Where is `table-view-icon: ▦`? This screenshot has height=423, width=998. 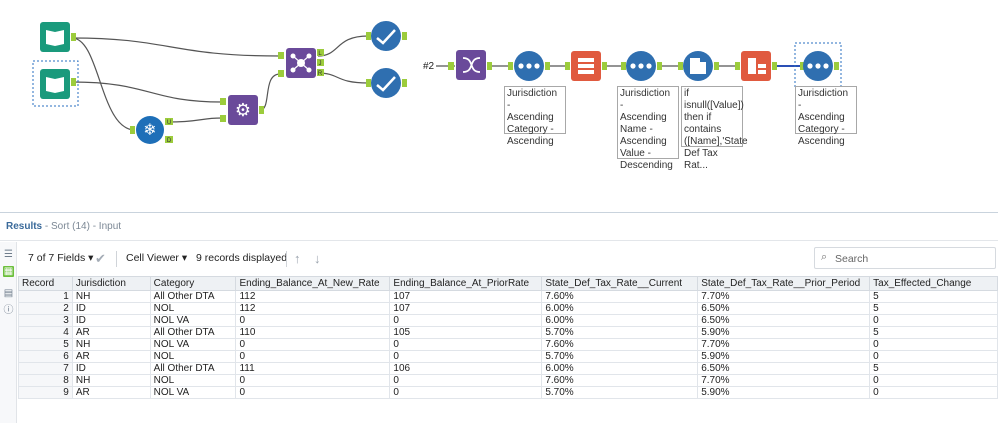
table-view-icon: ▦ is located at coordinates (8, 271).